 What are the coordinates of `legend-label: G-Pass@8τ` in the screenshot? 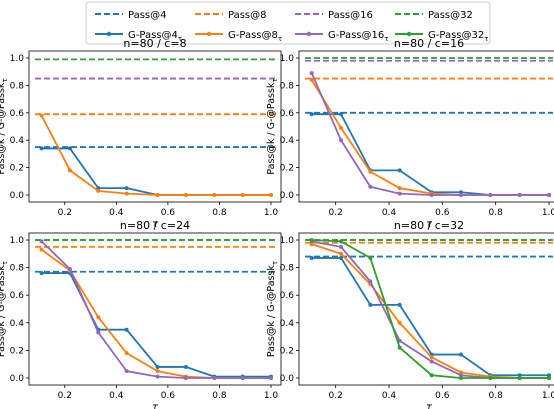 It's located at (255, 36).